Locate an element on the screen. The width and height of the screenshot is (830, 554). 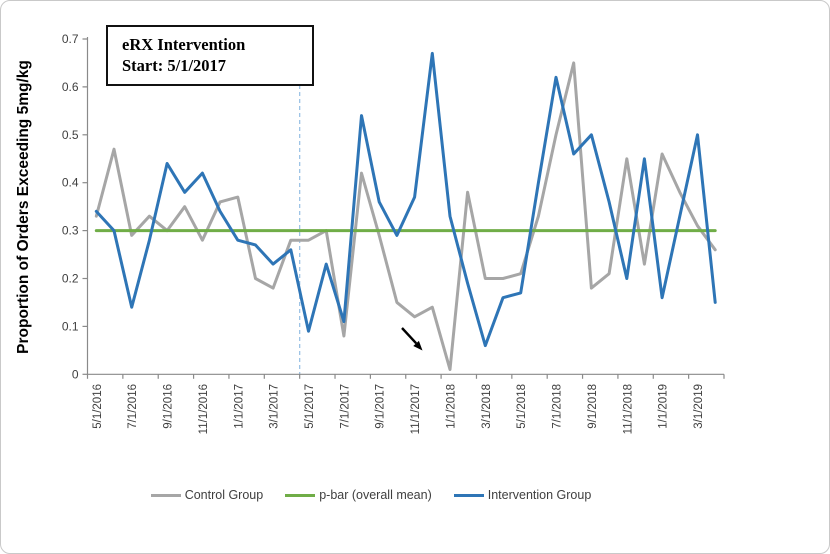
x-tick-label: 9/1/2016 is located at coordinates (169, 406).